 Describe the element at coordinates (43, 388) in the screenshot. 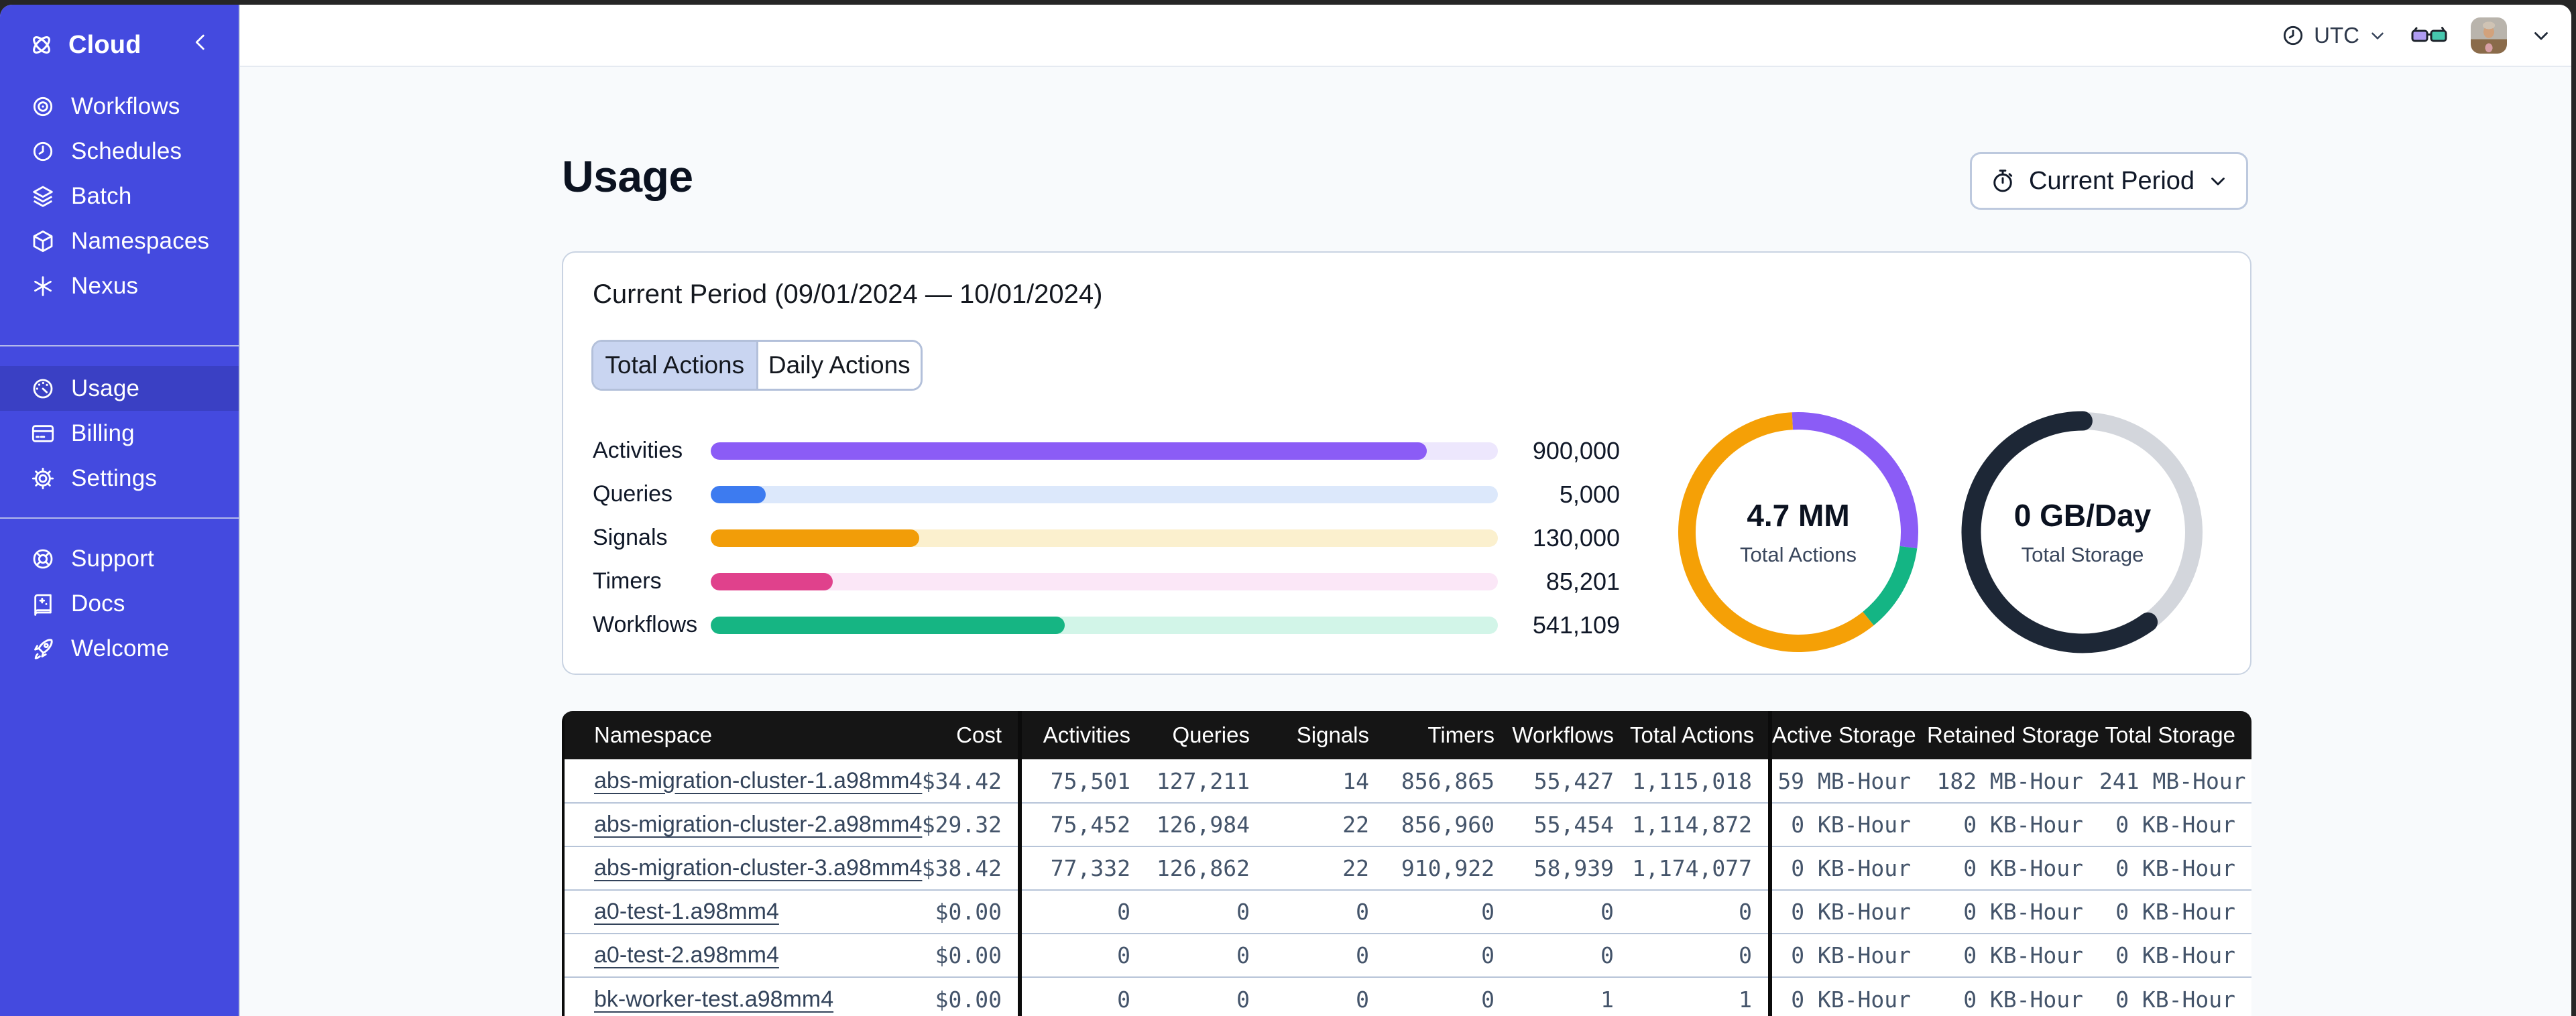

I see `usage-gauge-icon` at that location.